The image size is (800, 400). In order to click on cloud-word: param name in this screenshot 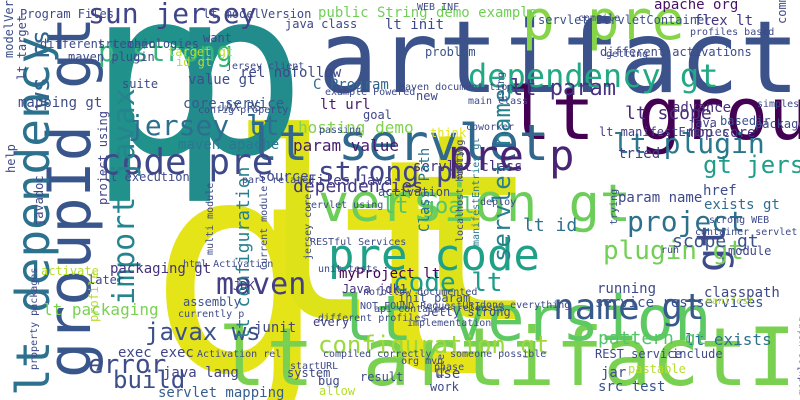, I will do `click(660, 198)`.